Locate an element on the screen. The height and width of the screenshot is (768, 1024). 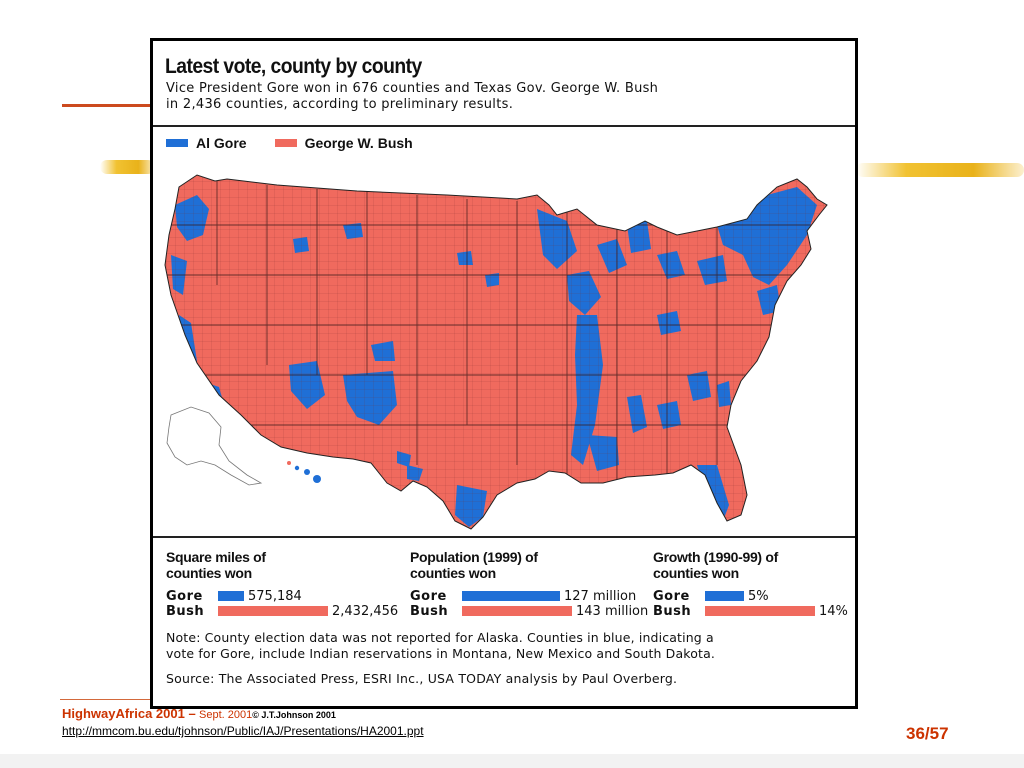
map-legend: Al Gore George W. Bush is located at coordinates (303, 143).